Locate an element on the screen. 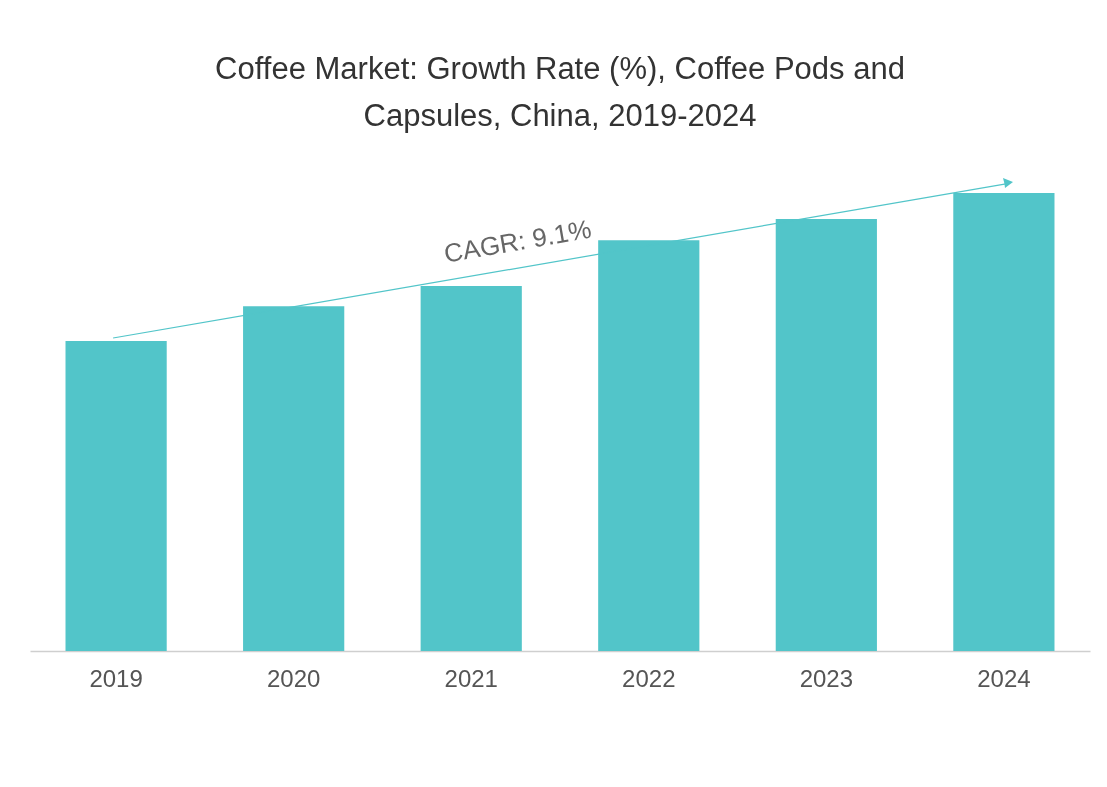  x-tick-label: 2024 is located at coordinates (1004, 678).